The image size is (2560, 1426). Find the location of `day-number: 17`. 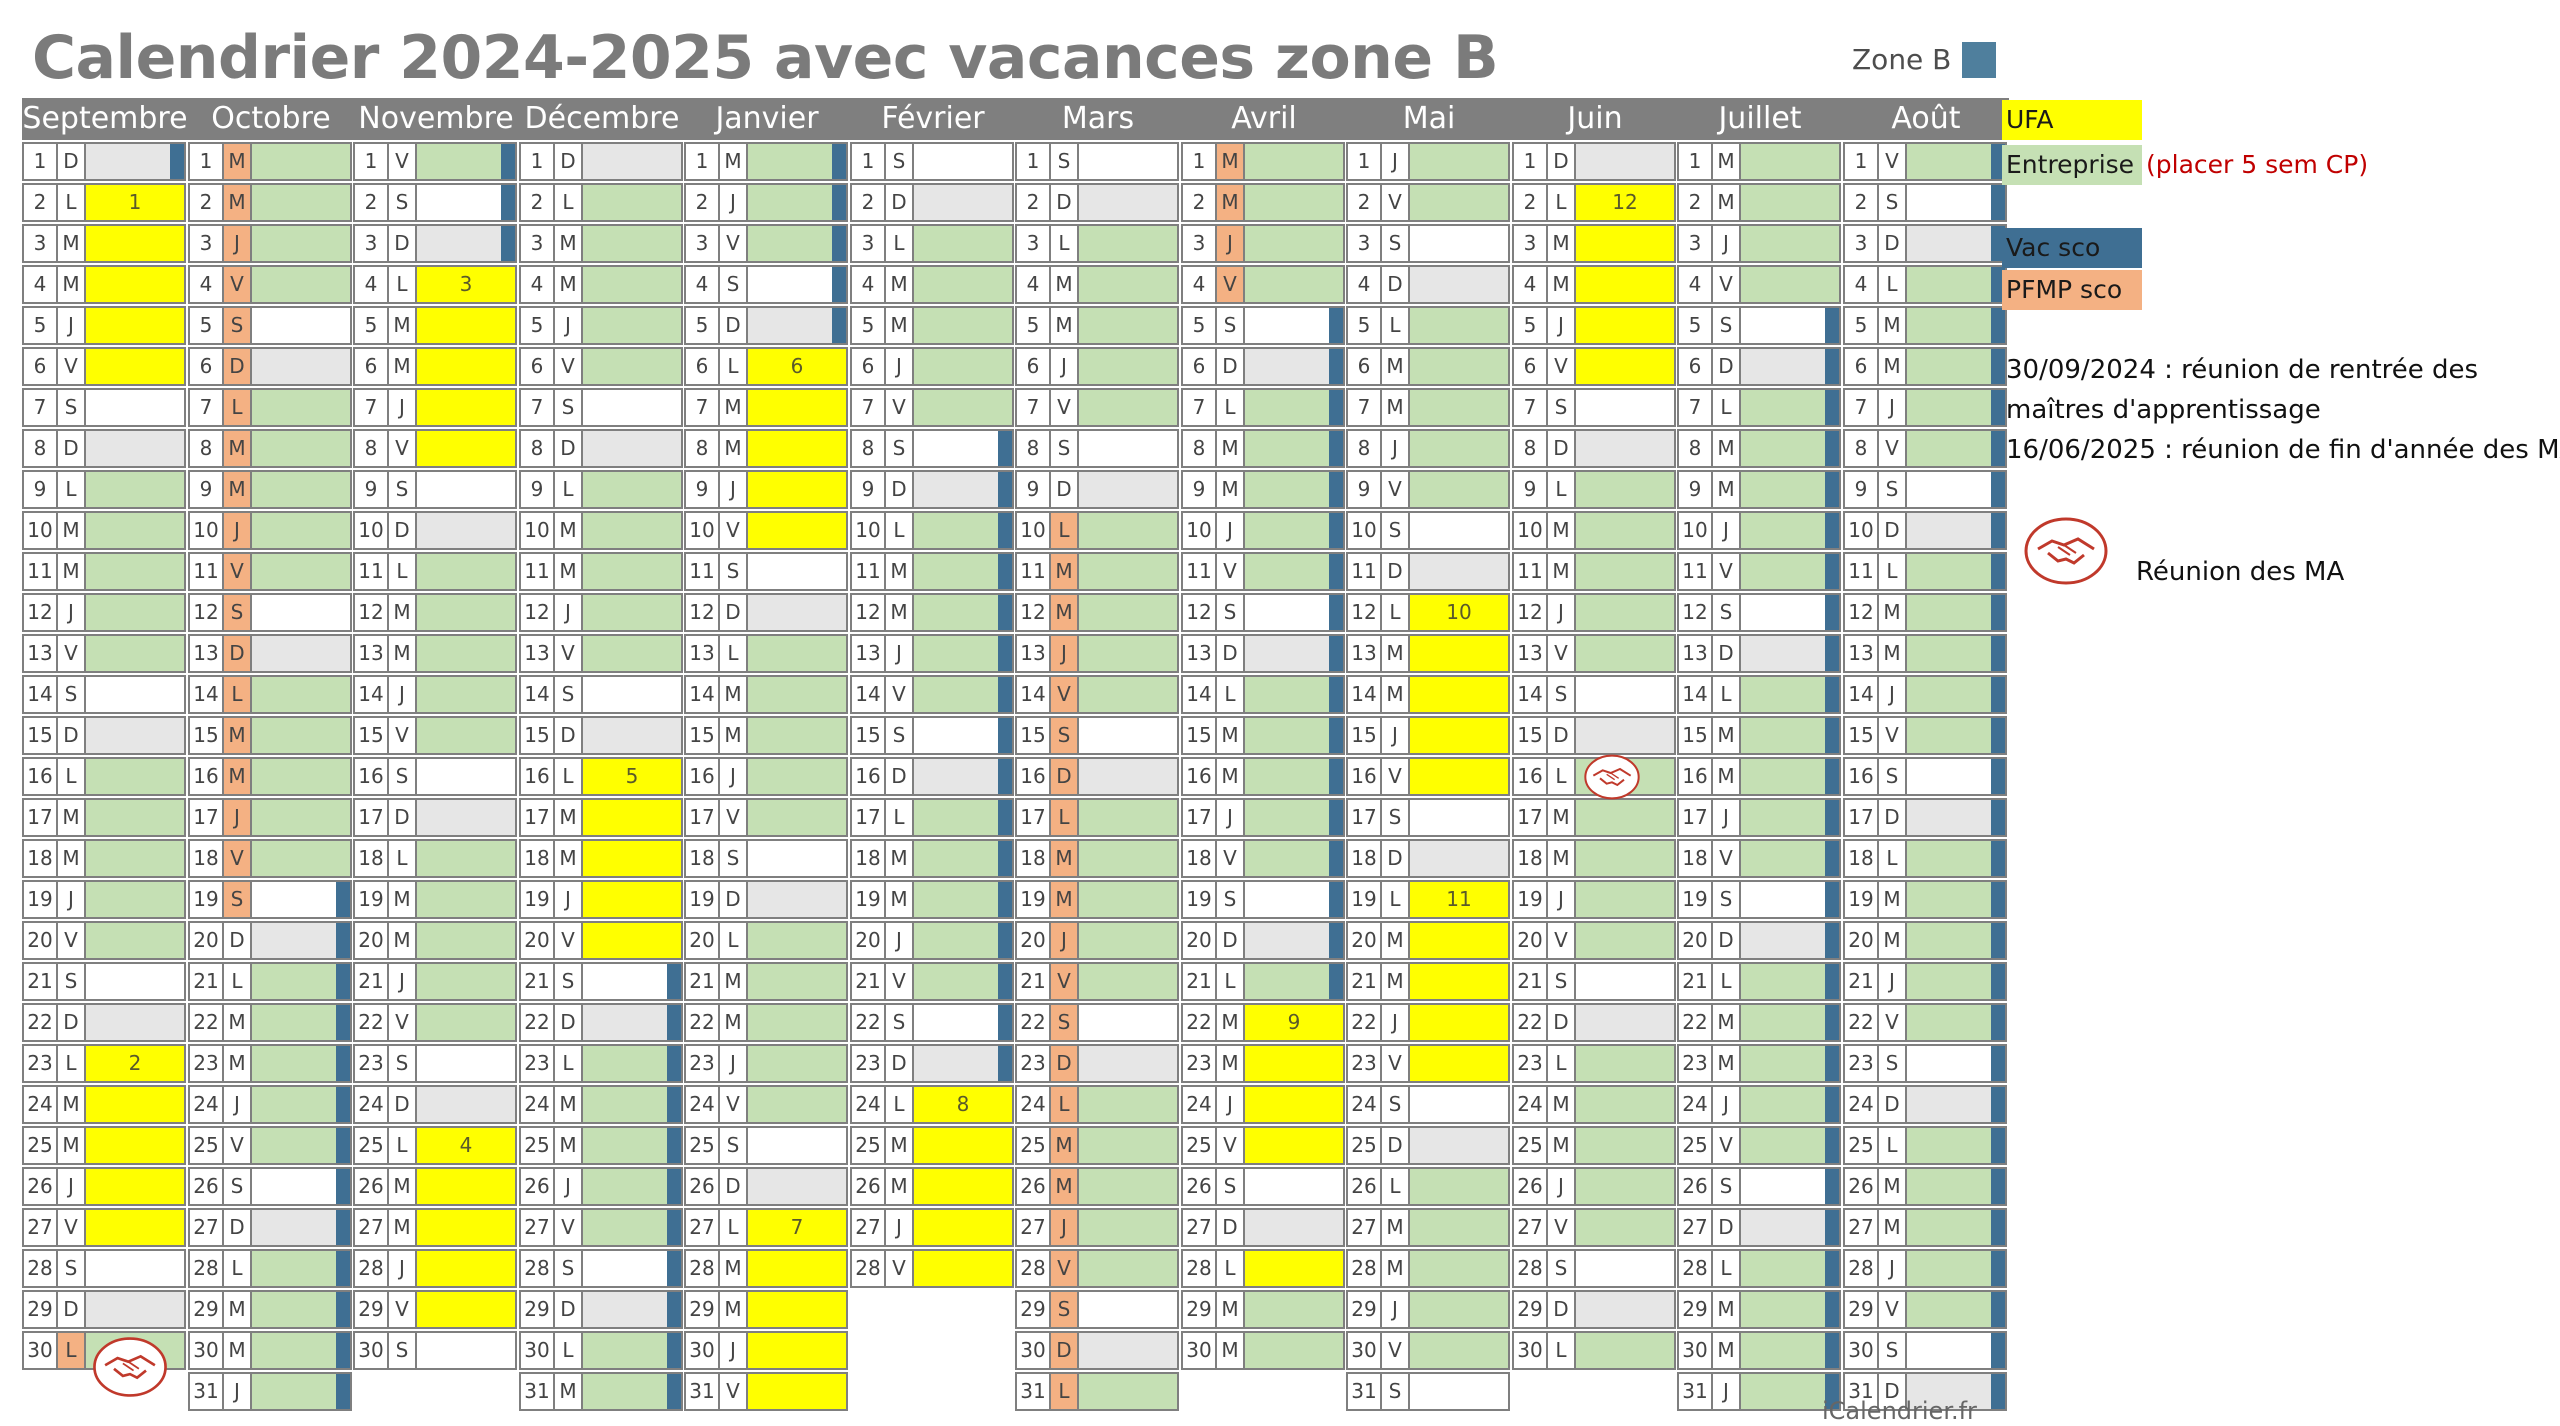

day-number: 17 is located at coordinates (869, 817).